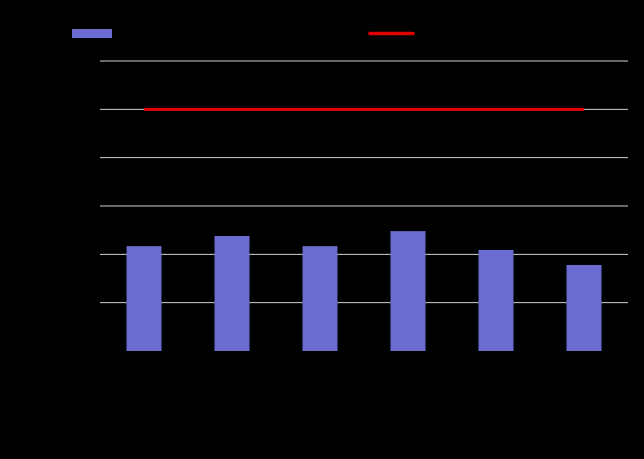 This screenshot has height=459, width=644. I want to click on y-tick-label: 3, so click(88, 205).